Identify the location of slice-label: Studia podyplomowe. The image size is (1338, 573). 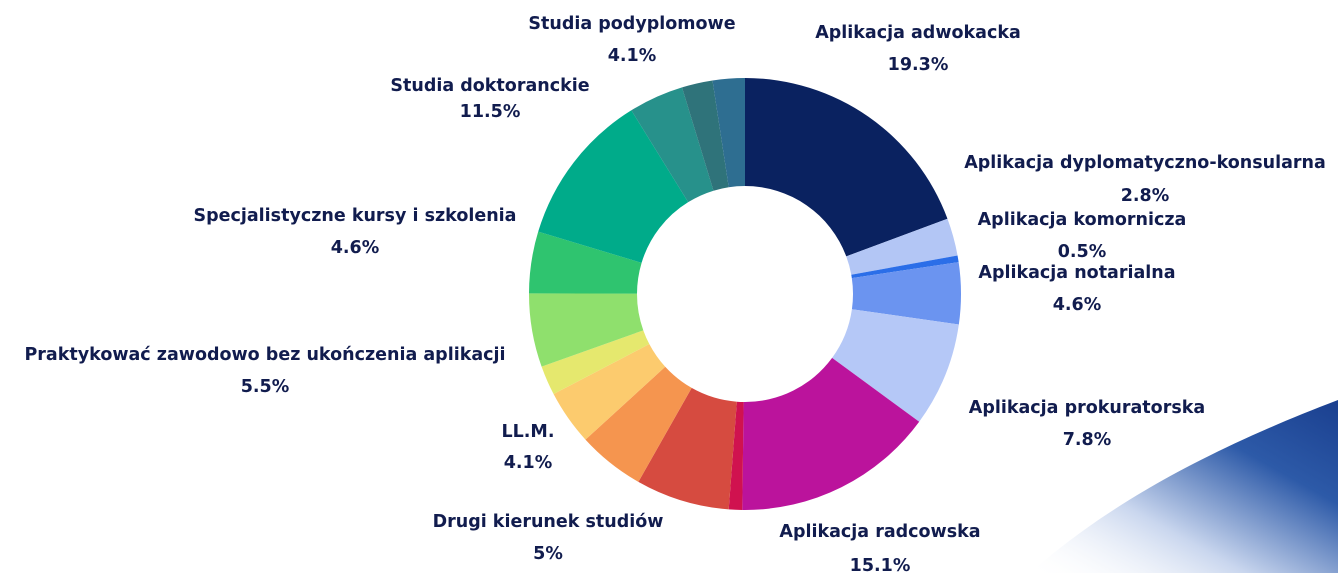
(631, 24).